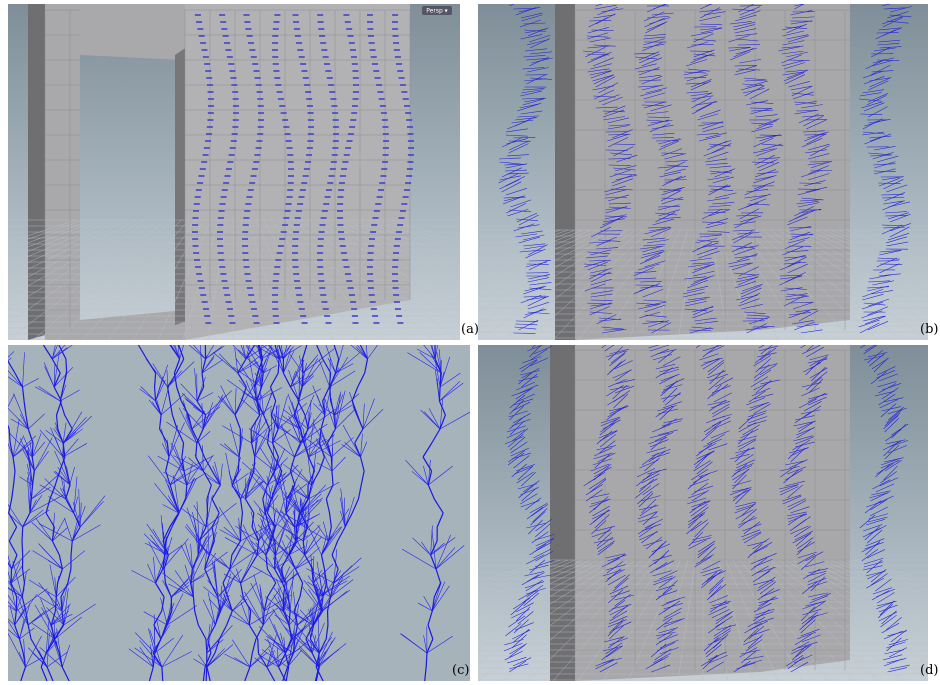 The image size is (940, 685). I want to click on panel-label: (a), so click(470, 329).